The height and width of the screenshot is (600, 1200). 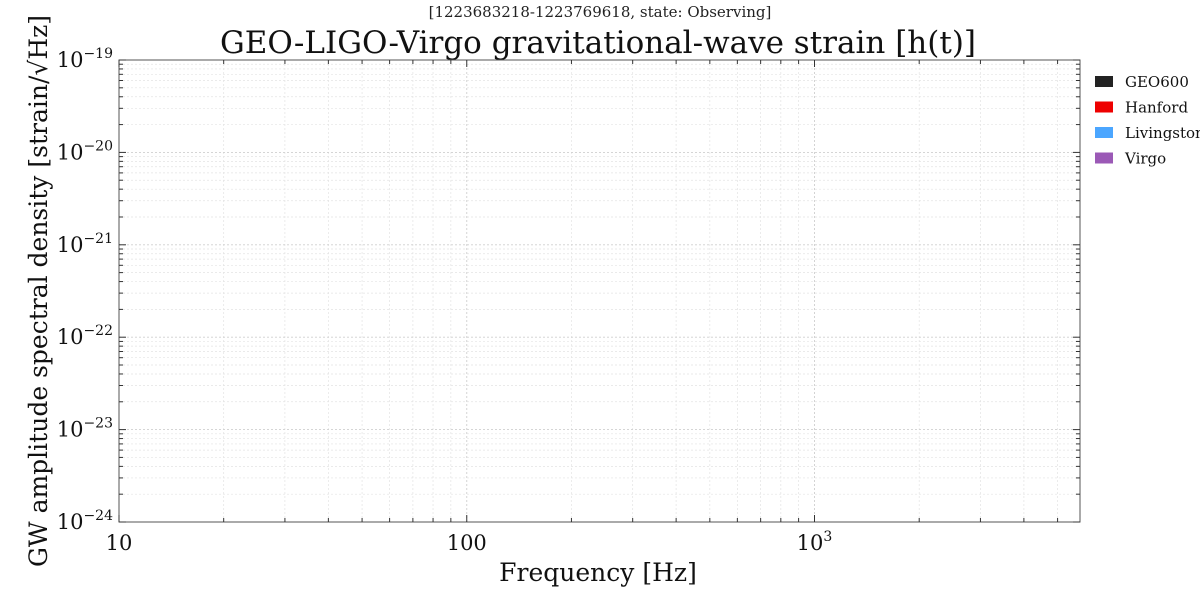 I want to click on legend-label-geo600: GEO600, so click(x=1157, y=82).